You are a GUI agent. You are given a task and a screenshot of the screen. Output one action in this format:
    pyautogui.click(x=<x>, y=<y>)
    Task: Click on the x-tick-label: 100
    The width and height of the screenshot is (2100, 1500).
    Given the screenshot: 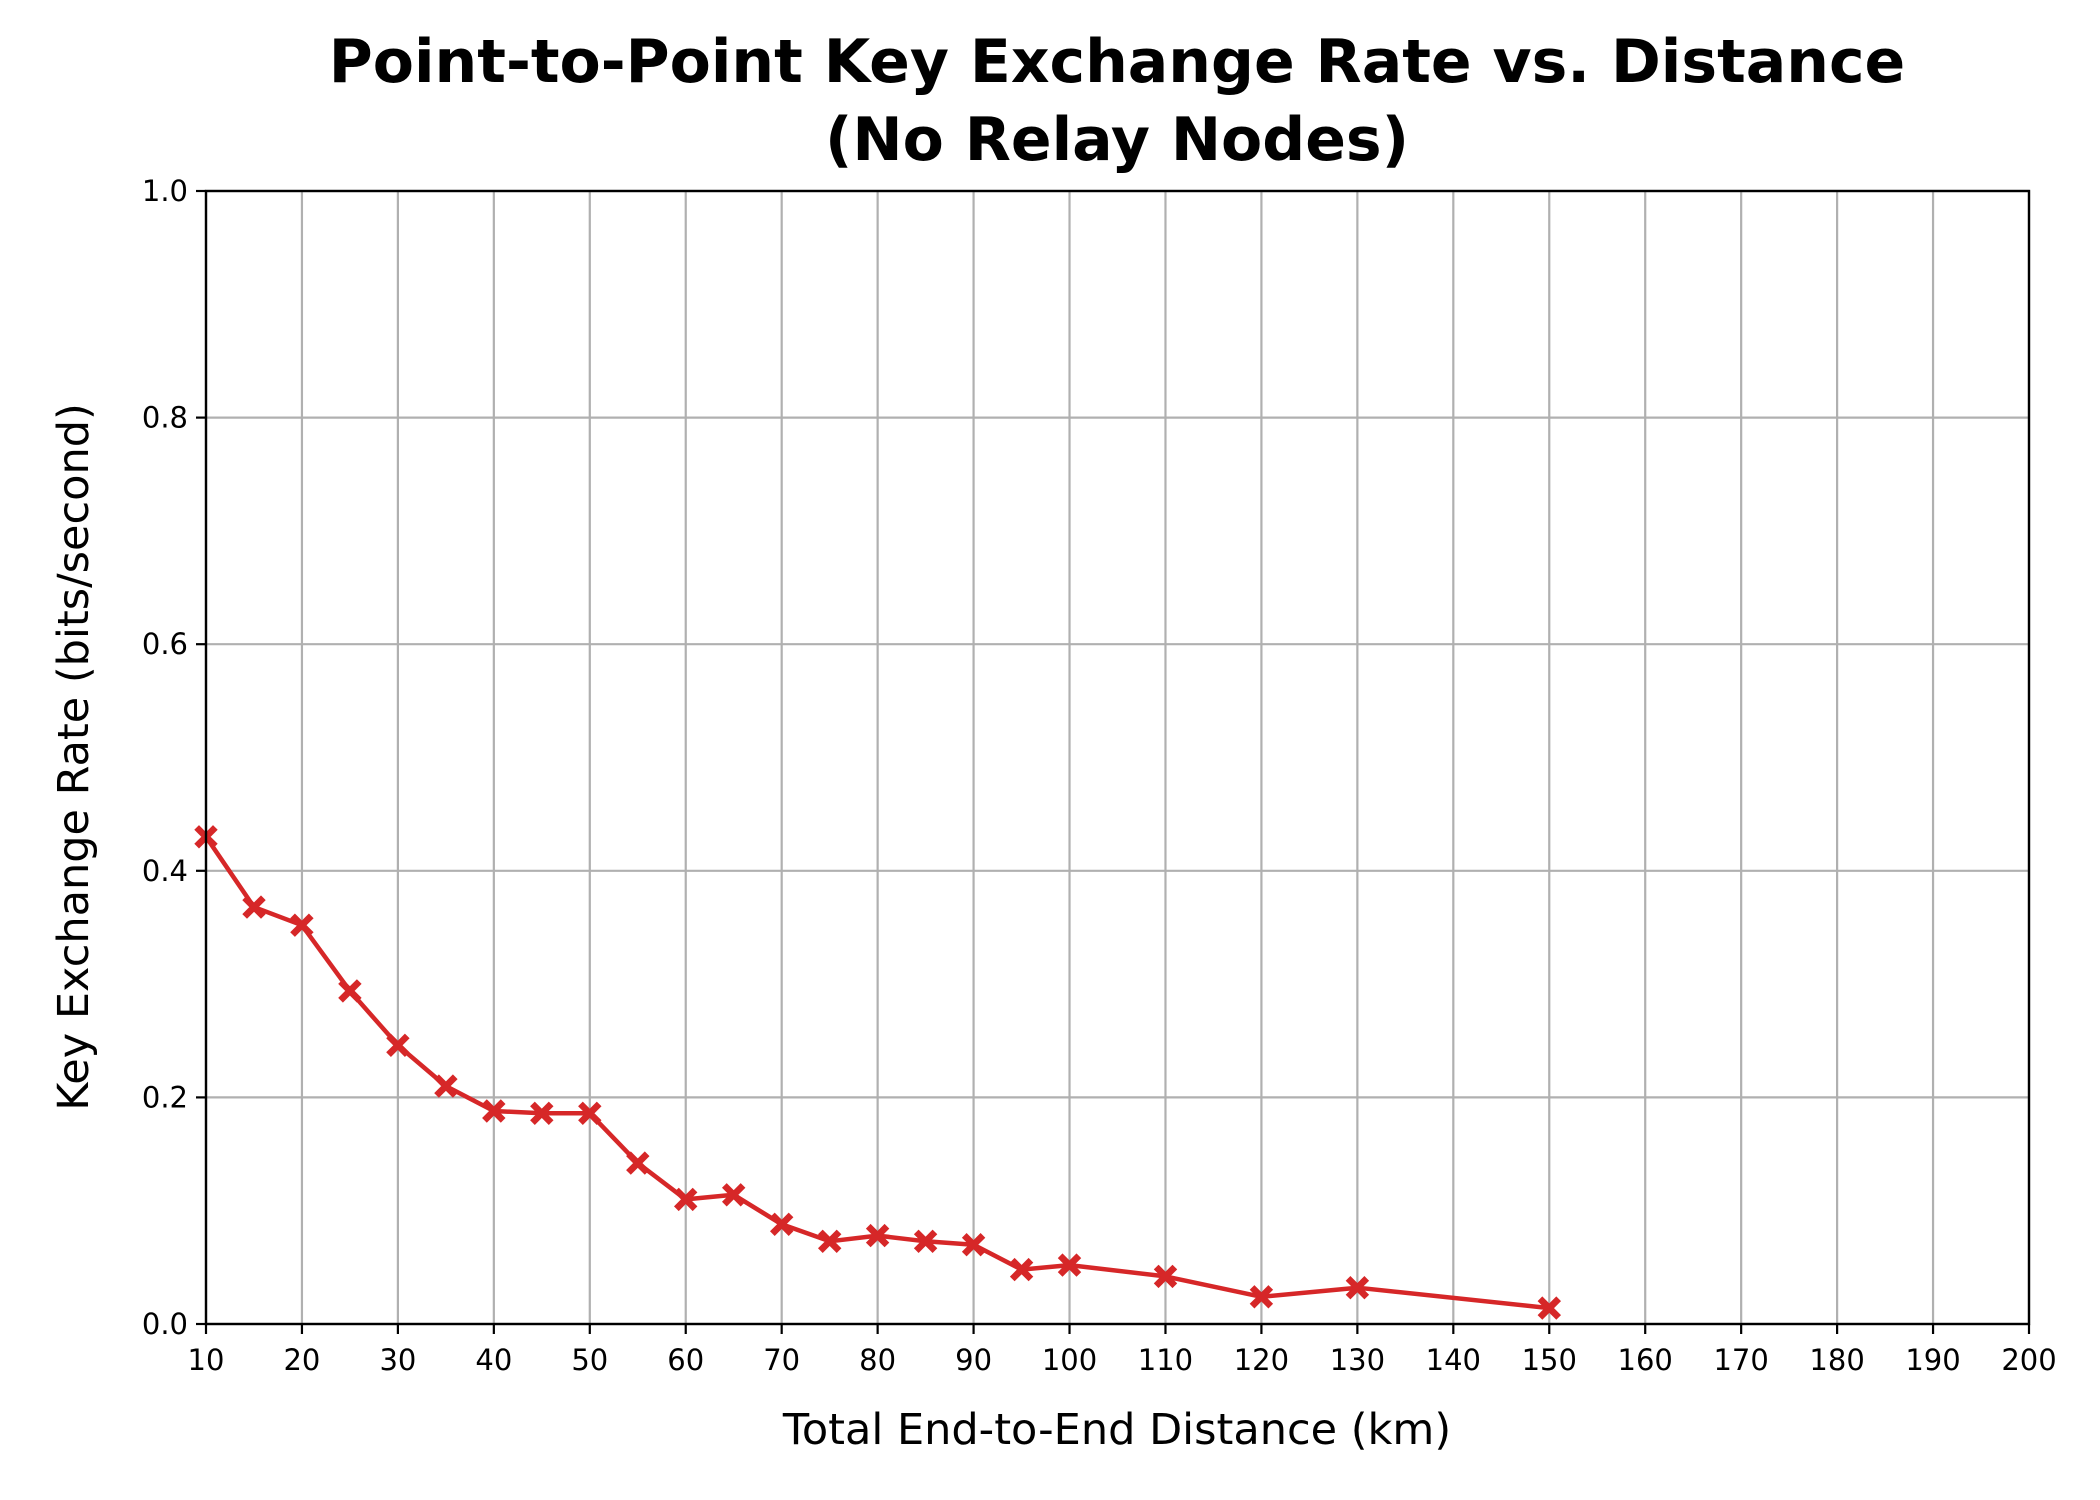 What is the action you would take?
    pyautogui.click(x=1069, y=1360)
    